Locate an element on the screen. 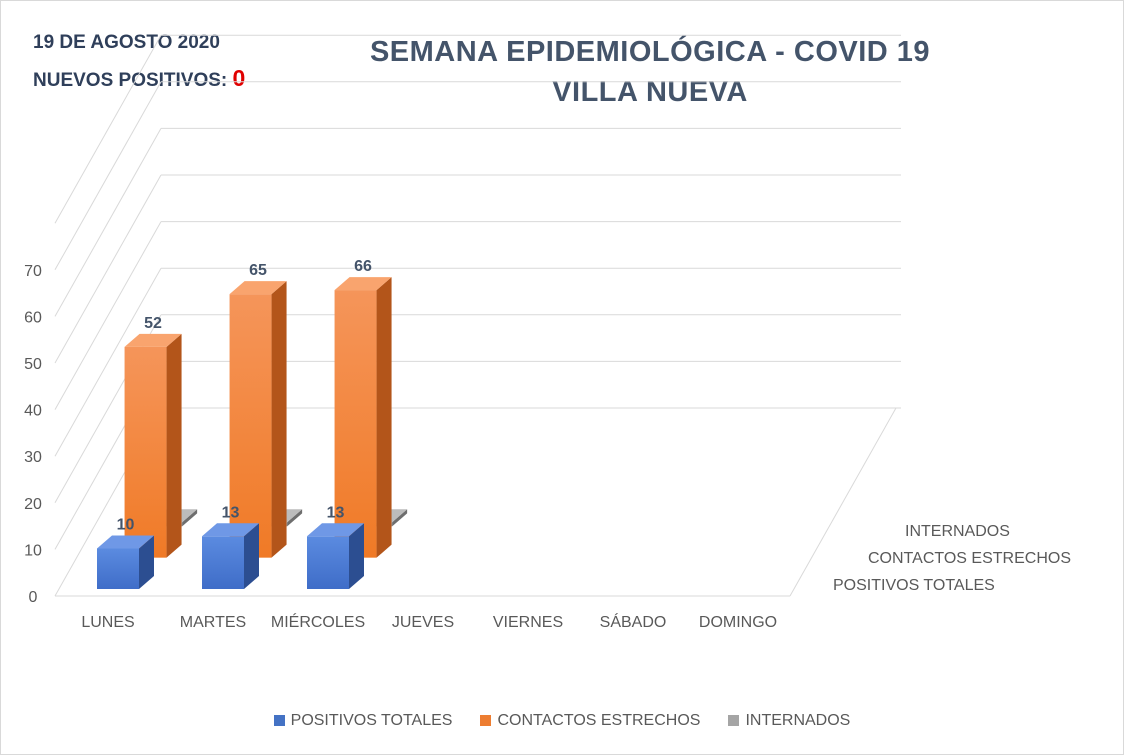  y-tick-label: 30 is located at coordinates (33, 457).